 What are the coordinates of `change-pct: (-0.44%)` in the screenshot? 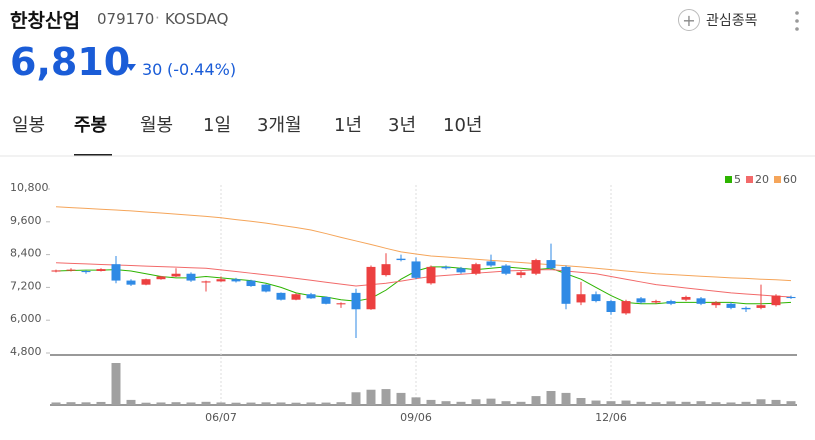 It's located at (202, 69).